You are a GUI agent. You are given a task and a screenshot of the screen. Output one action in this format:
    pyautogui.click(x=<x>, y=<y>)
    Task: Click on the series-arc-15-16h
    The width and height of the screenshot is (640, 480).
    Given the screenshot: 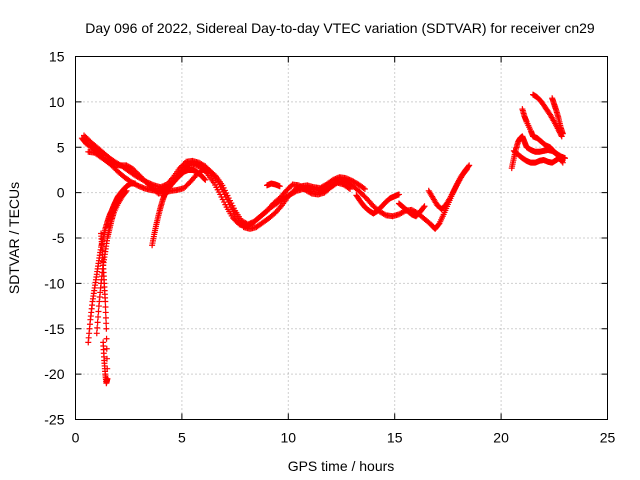 What is the action you would take?
    pyautogui.click(x=411, y=210)
    